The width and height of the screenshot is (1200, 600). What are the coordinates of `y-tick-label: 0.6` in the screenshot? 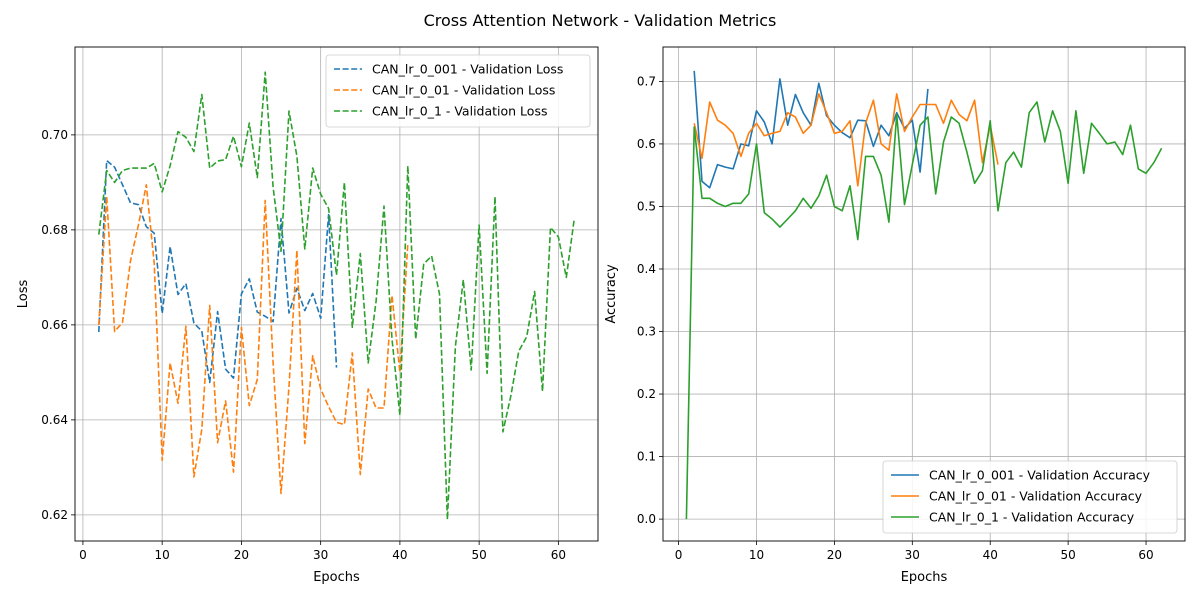 It's located at (646, 144).